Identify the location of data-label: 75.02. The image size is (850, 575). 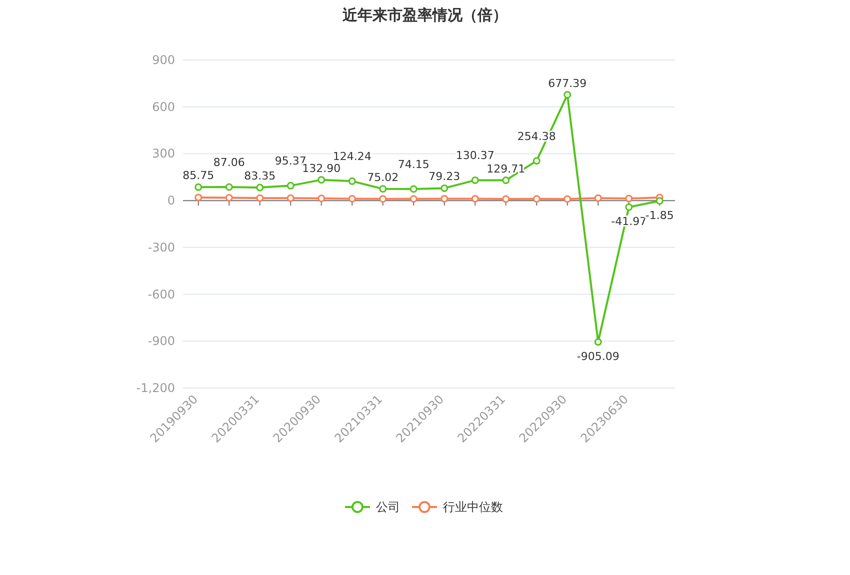
(383, 177).